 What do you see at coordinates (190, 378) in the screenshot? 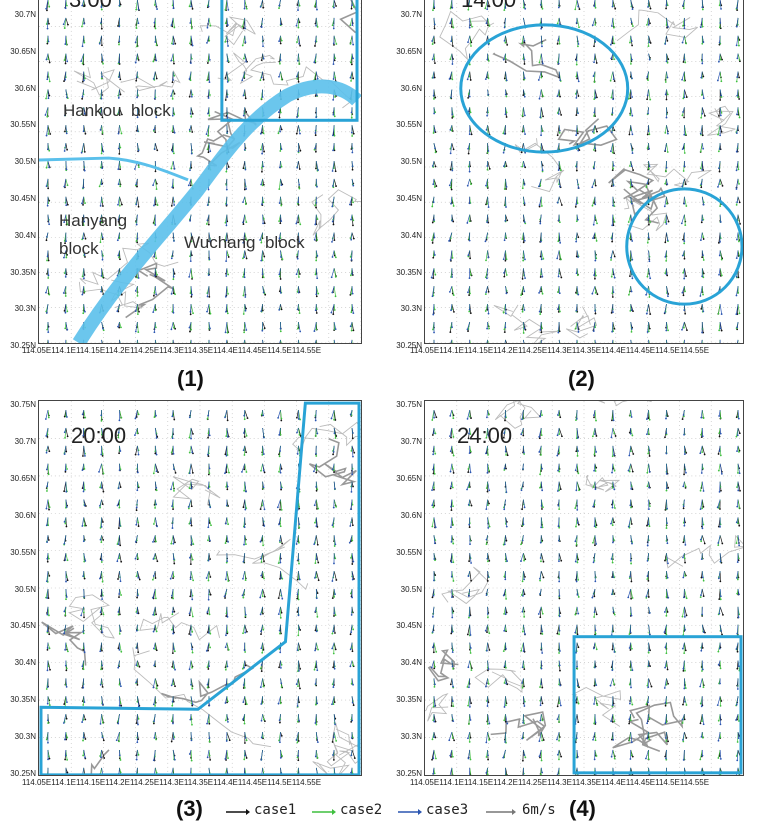
I see `panel-1-number: (1)` at bounding box center [190, 378].